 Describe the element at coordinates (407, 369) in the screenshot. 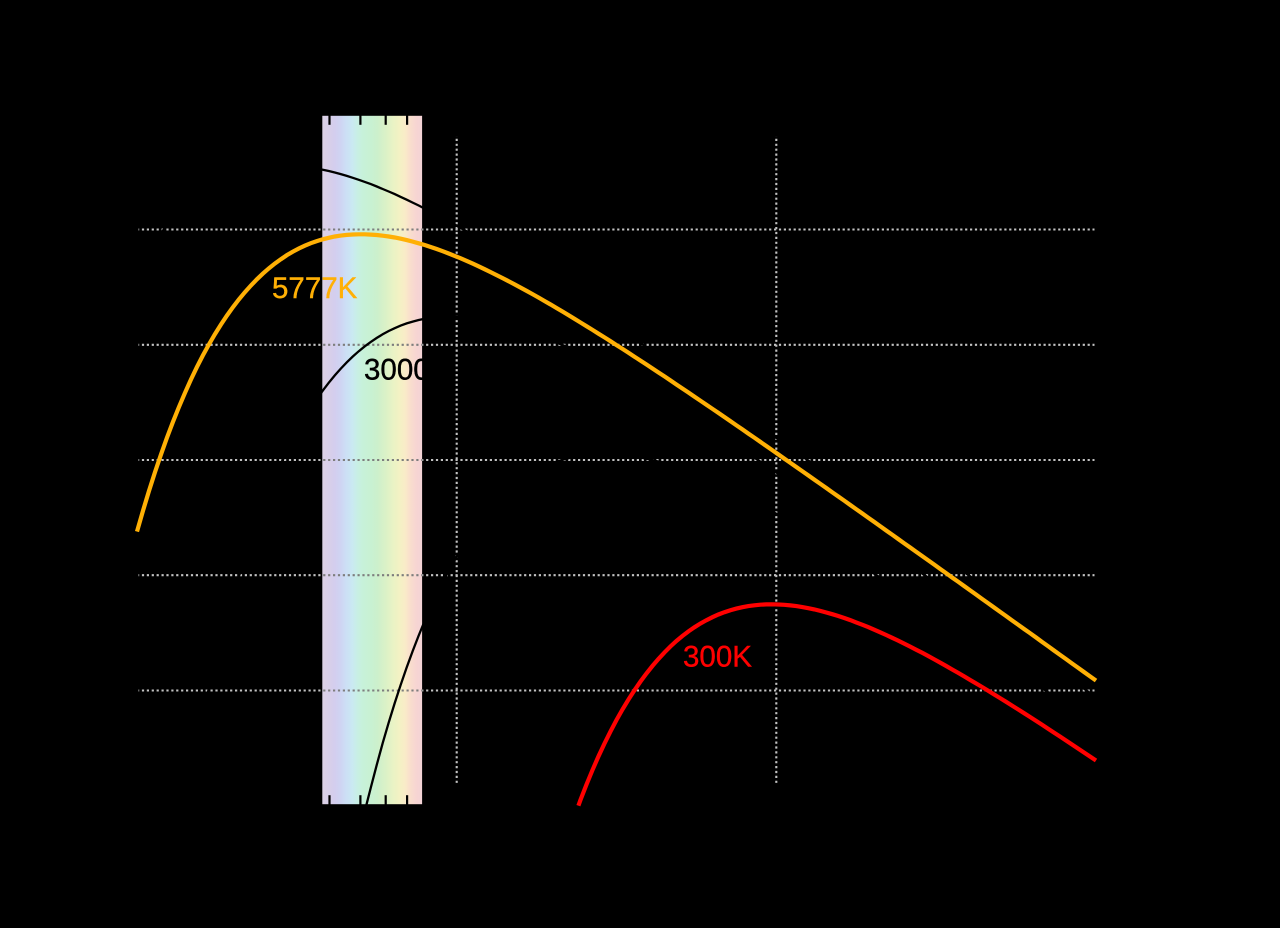

I see `svg-text: 3000K` at that location.